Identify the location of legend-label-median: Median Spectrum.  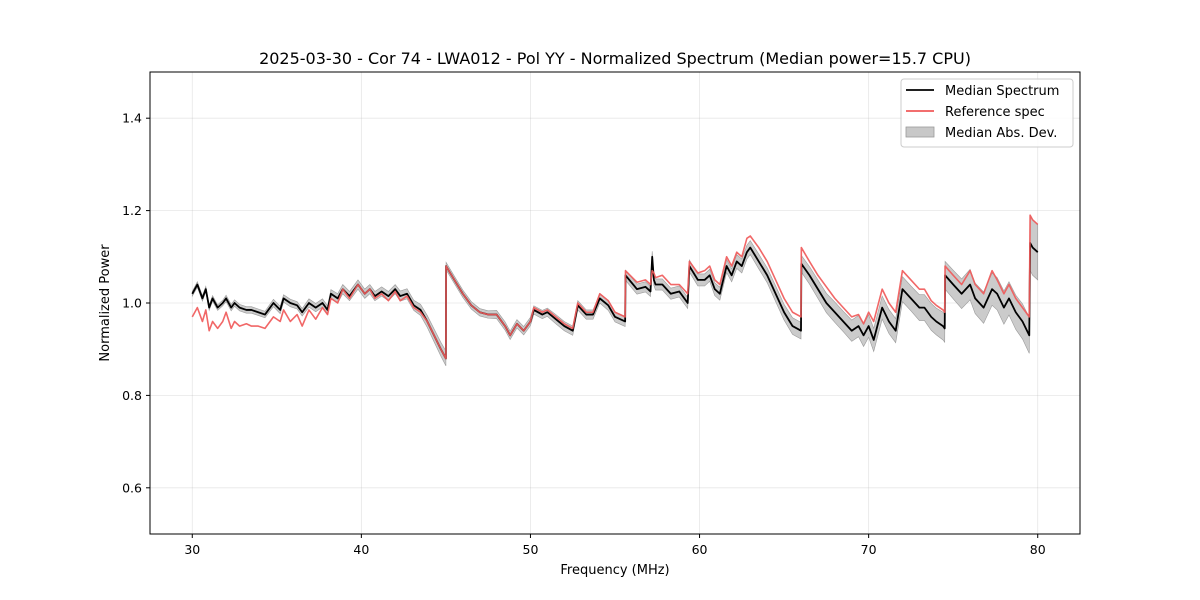
(1002, 91).